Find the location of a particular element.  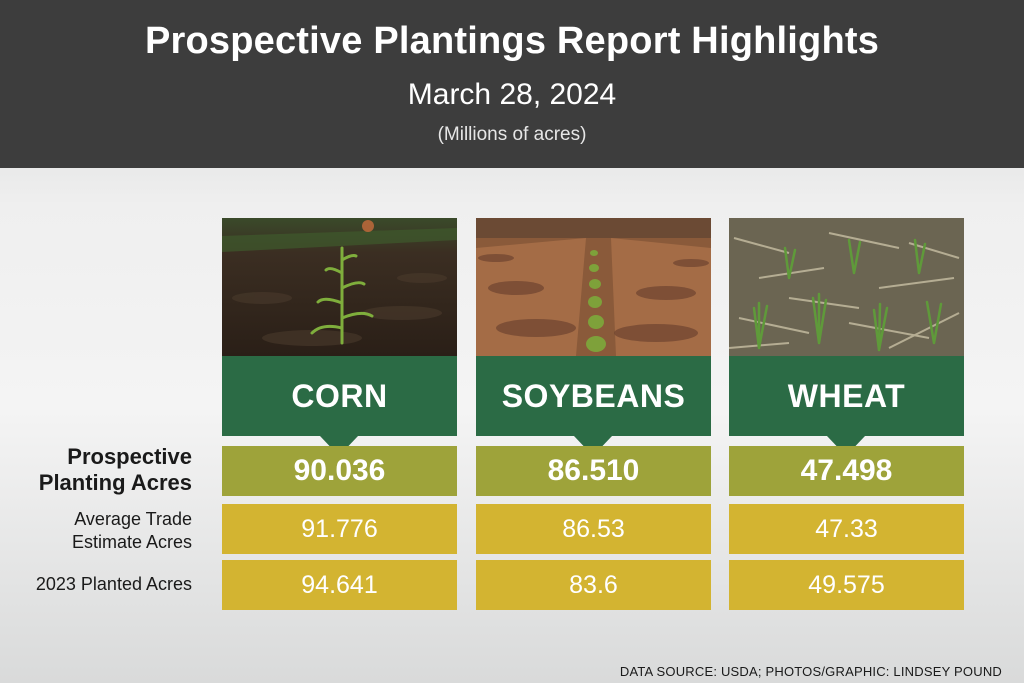

units-note: (Millions of acres) is located at coordinates (512, 134).